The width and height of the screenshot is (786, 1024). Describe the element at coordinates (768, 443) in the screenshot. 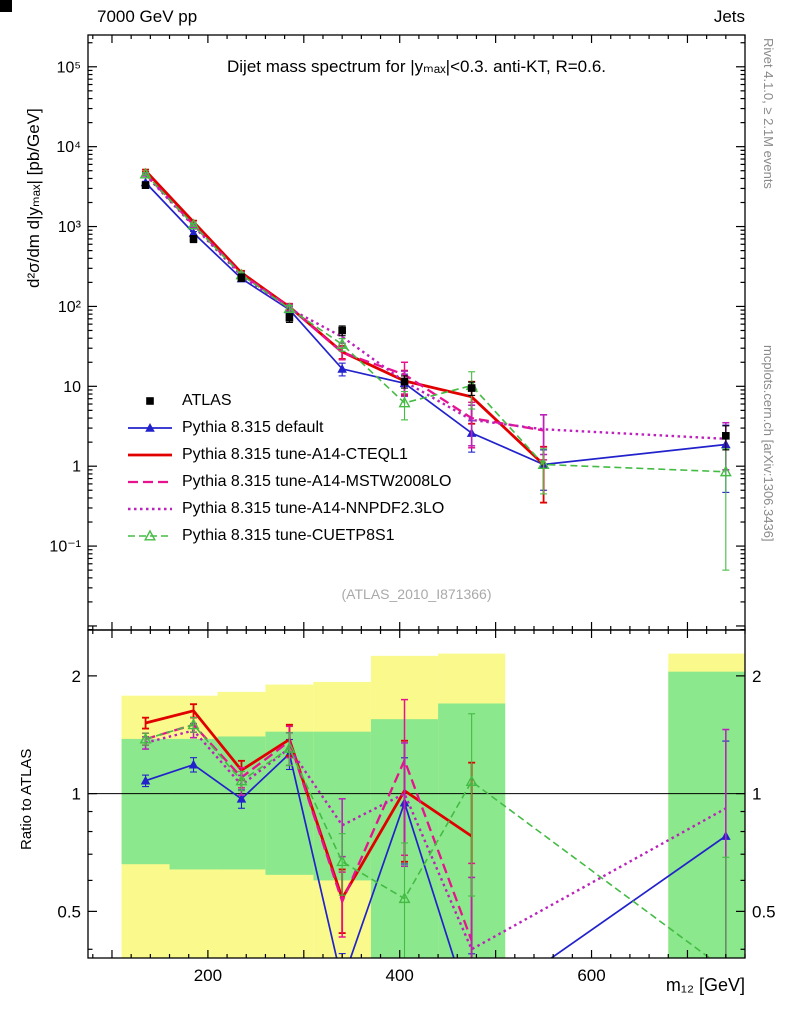

I see `mcplots-credit-label: mcplots.cern.ch [arXiv:1306.3436]` at that location.